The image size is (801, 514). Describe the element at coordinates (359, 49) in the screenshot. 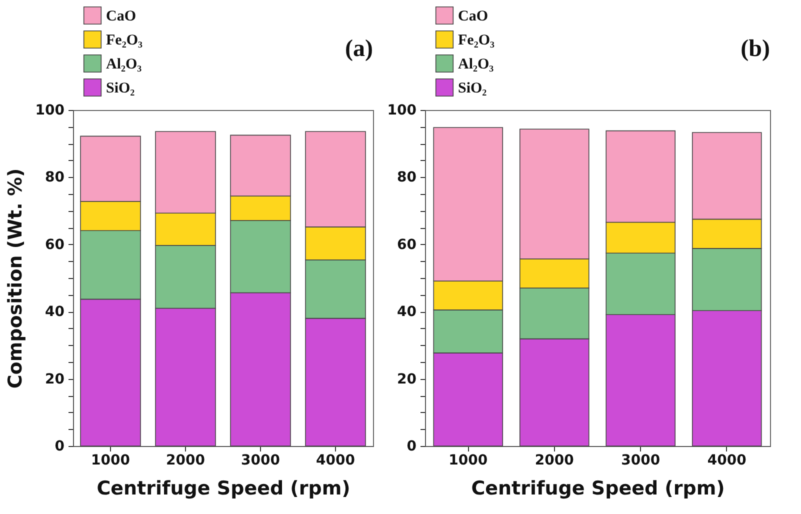

I see `chart-title: (a)` at that location.